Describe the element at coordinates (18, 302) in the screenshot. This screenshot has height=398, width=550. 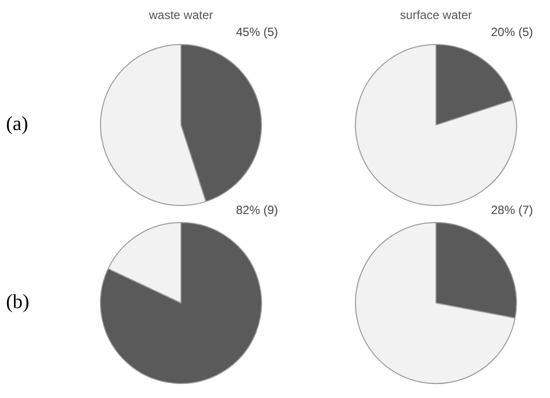
I see `text: (b)` at that location.